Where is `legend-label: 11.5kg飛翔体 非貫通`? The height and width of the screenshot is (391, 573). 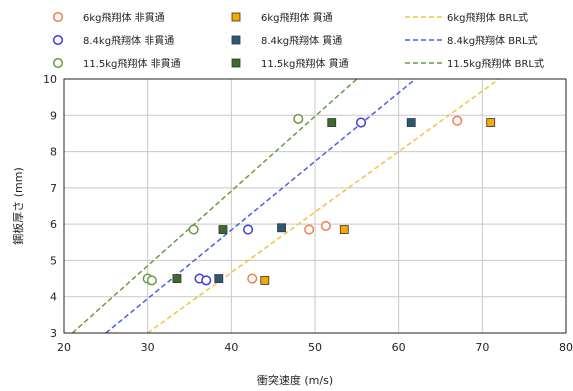 legend-label: 11.5kg飛翔体 非貫通 is located at coordinates (132, 63).